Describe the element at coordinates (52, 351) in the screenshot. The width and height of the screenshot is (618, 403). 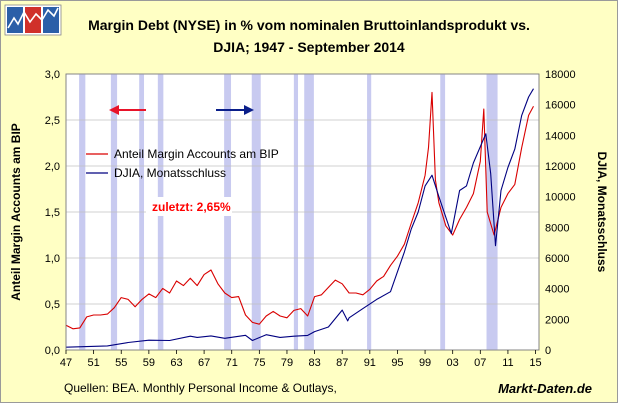
I see `y-left-tick-label-0: 0,0` at that location.